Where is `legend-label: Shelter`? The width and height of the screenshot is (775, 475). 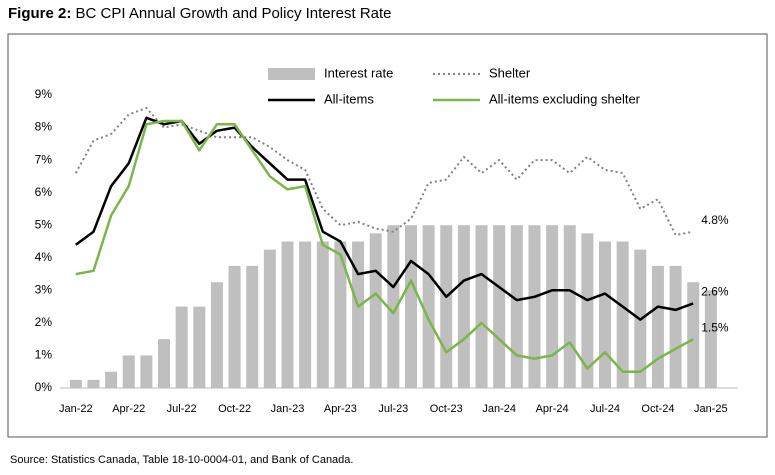
legend-label: Shelter is located at coordinates (510, 72).